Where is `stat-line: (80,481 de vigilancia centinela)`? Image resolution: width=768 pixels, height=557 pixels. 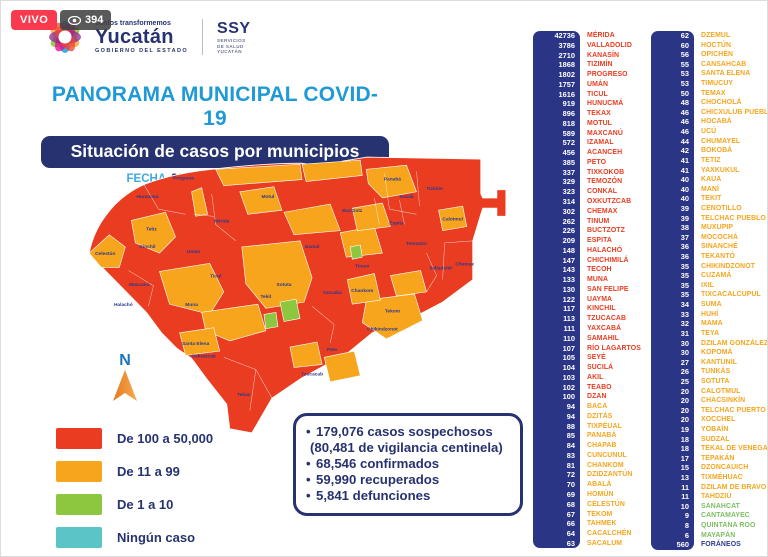
stat-line: (80,481 de vigilancia centinela) is located at coordinates (408, 448).